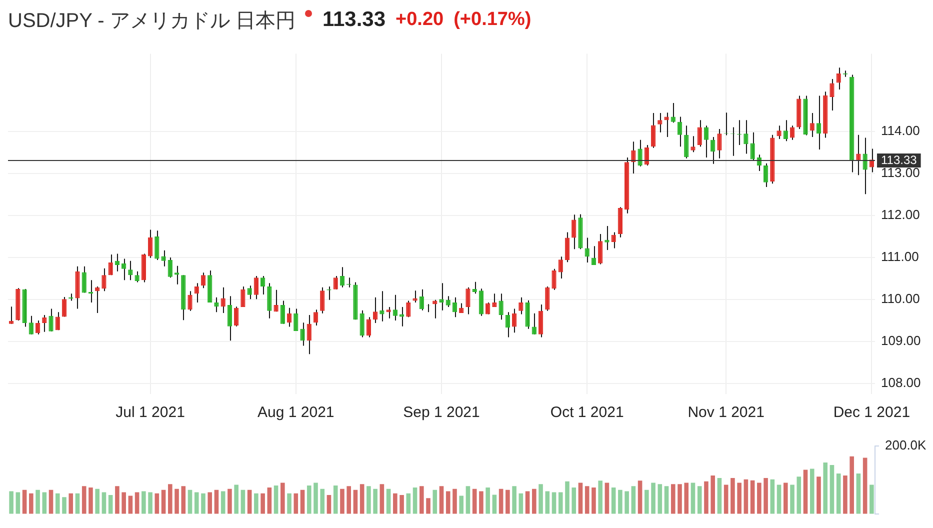 The height and width of the screenshot is (528, 933). I want to click on x-tick-label: Aug 1 2021, so click(296, 413).